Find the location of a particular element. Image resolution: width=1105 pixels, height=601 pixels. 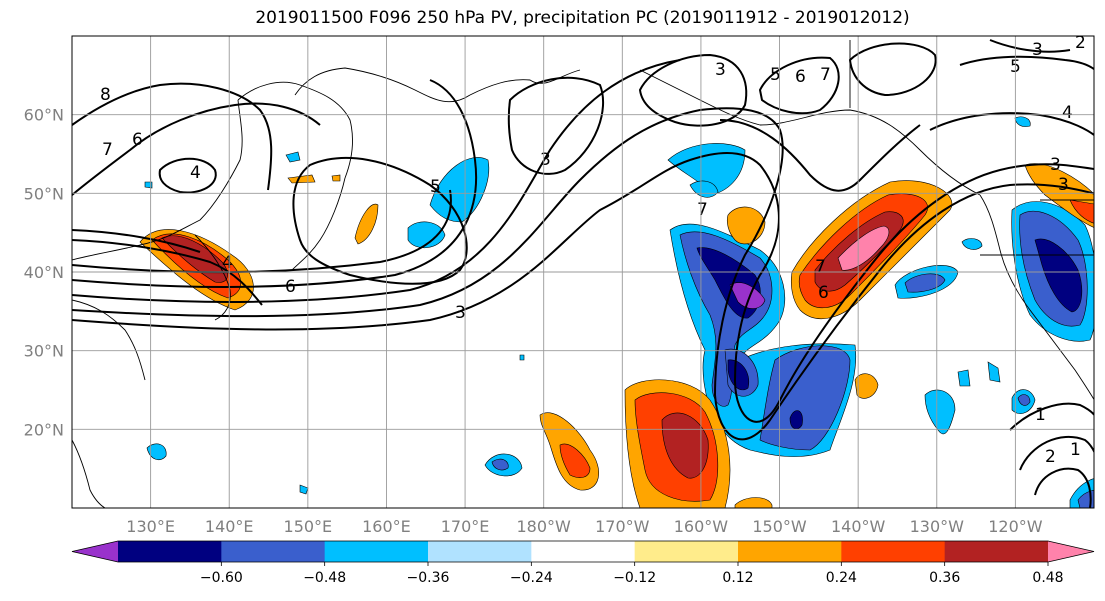

longitude-tick-label: 150°W is located at coordinates (779, 526).